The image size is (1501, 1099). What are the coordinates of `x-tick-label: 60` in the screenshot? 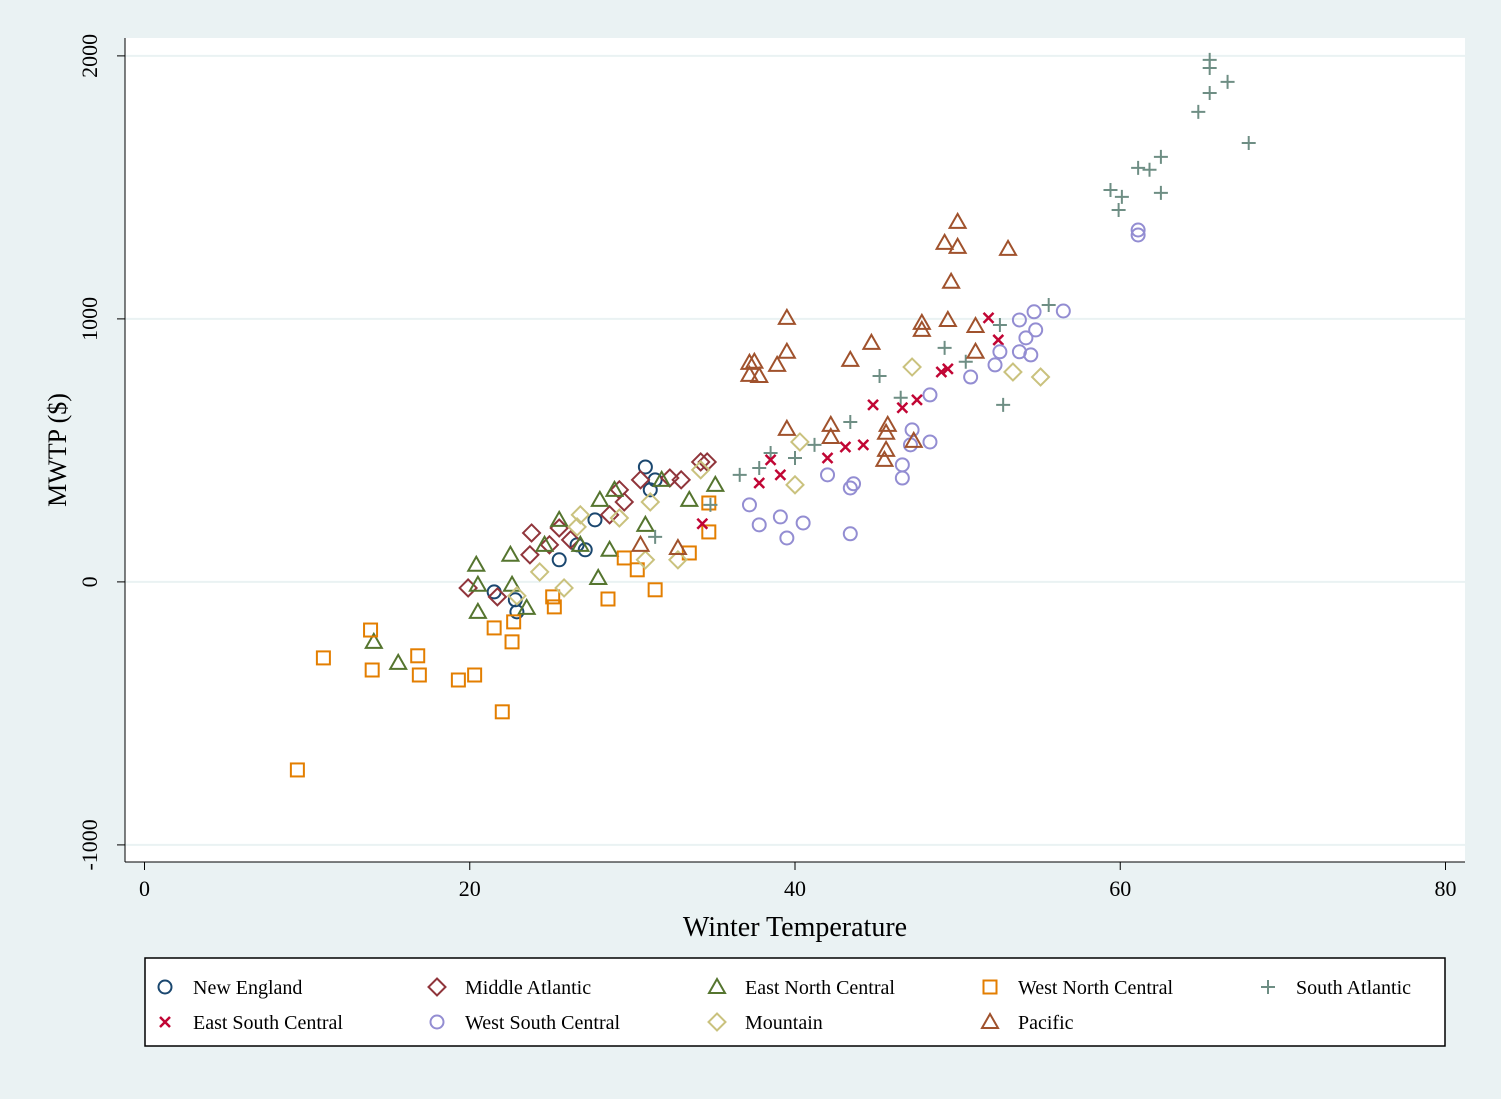 It's located at (1120, 888).